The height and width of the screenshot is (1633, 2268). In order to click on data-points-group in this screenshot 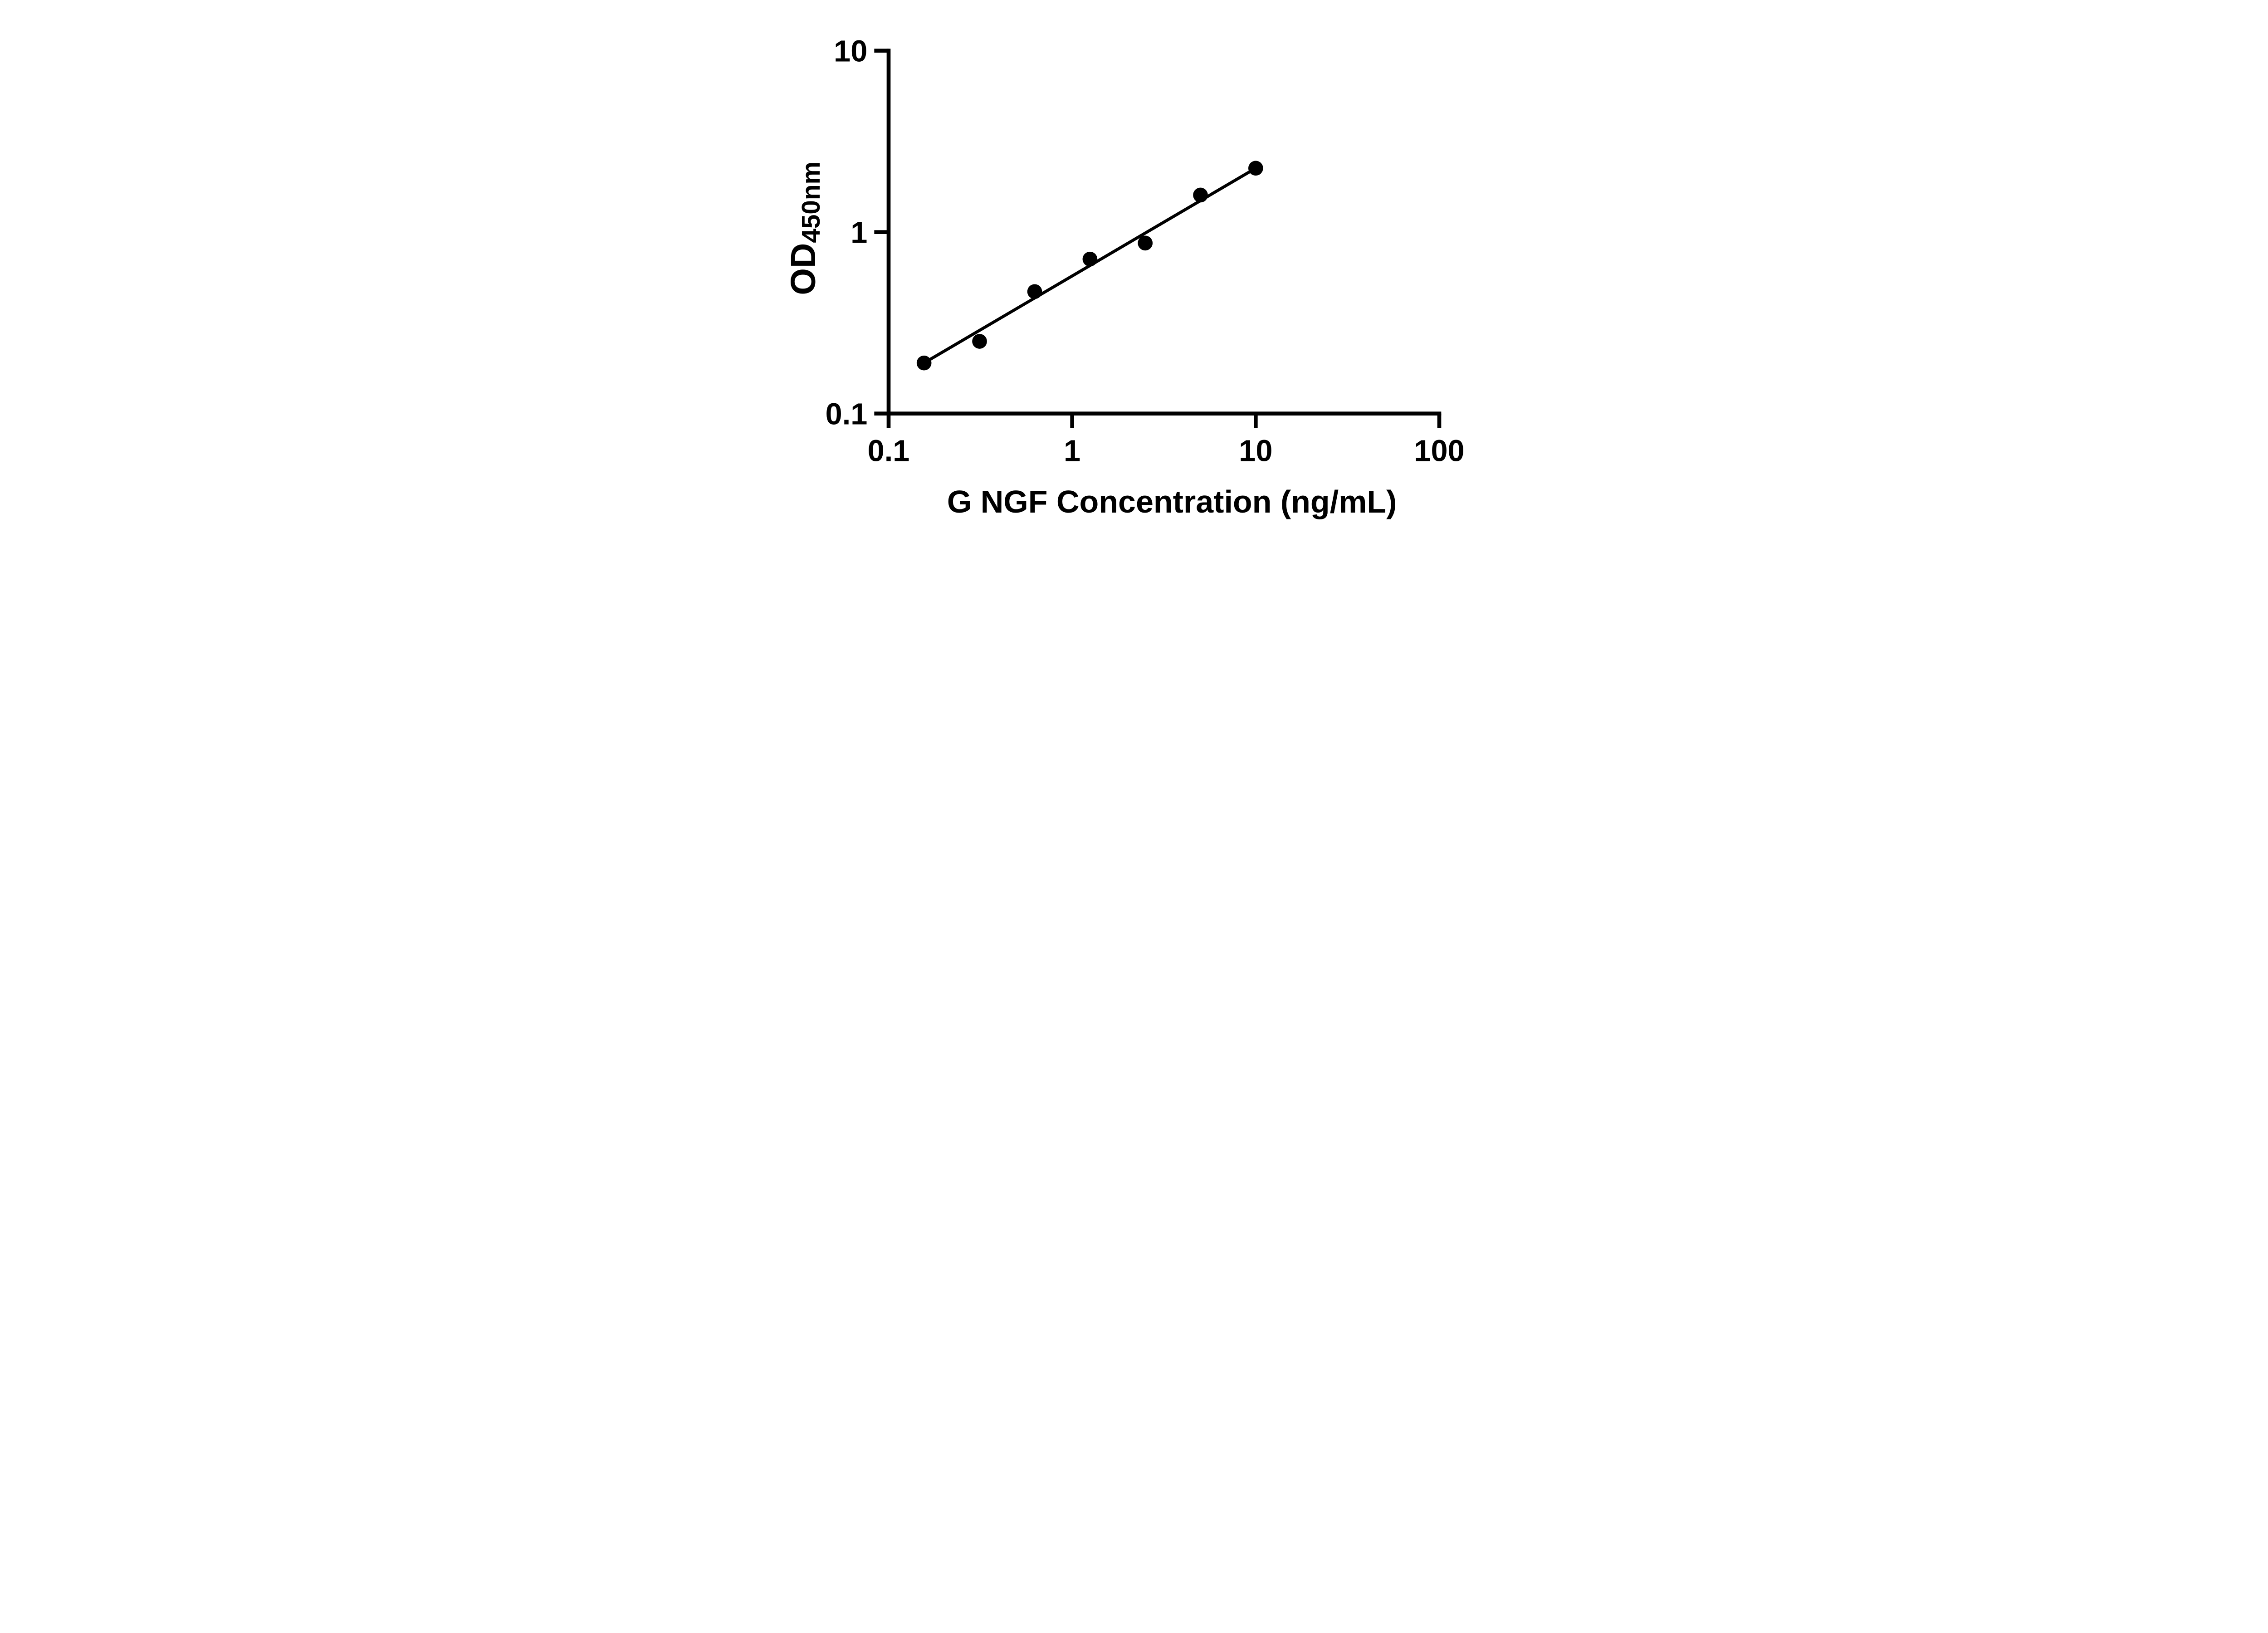, I will do `click(1090, 266)`.